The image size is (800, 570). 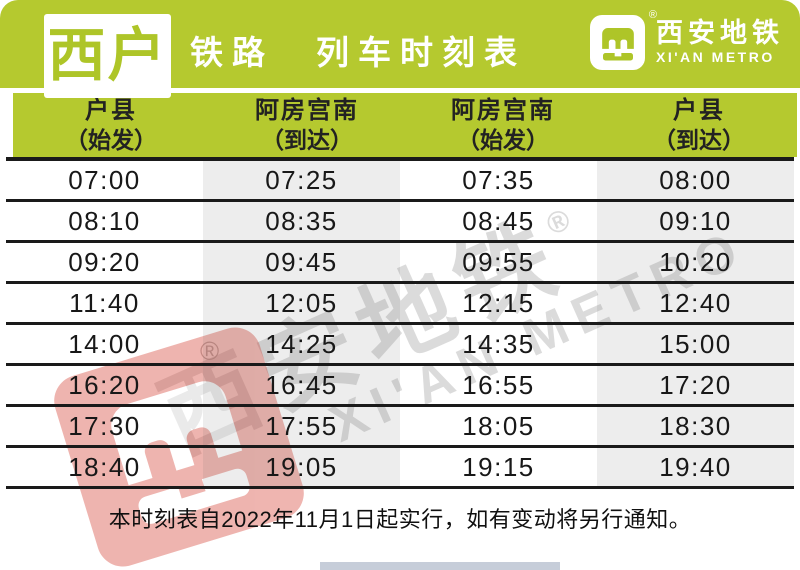 I want to click on time-cell: 07:35, so click(x=498, y=179).